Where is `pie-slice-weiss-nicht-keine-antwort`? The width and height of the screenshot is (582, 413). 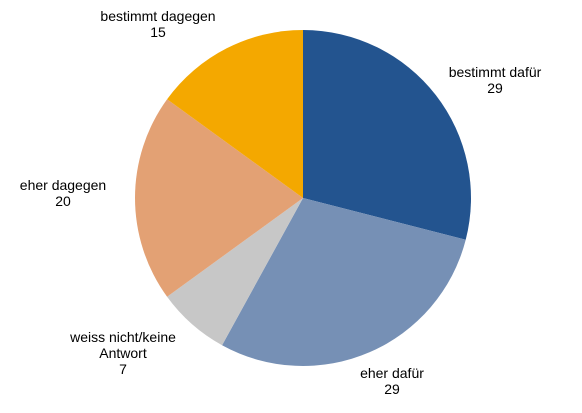 pie-slice-weiss-nicht-keine-antwort is located at coordinates (235, 272).